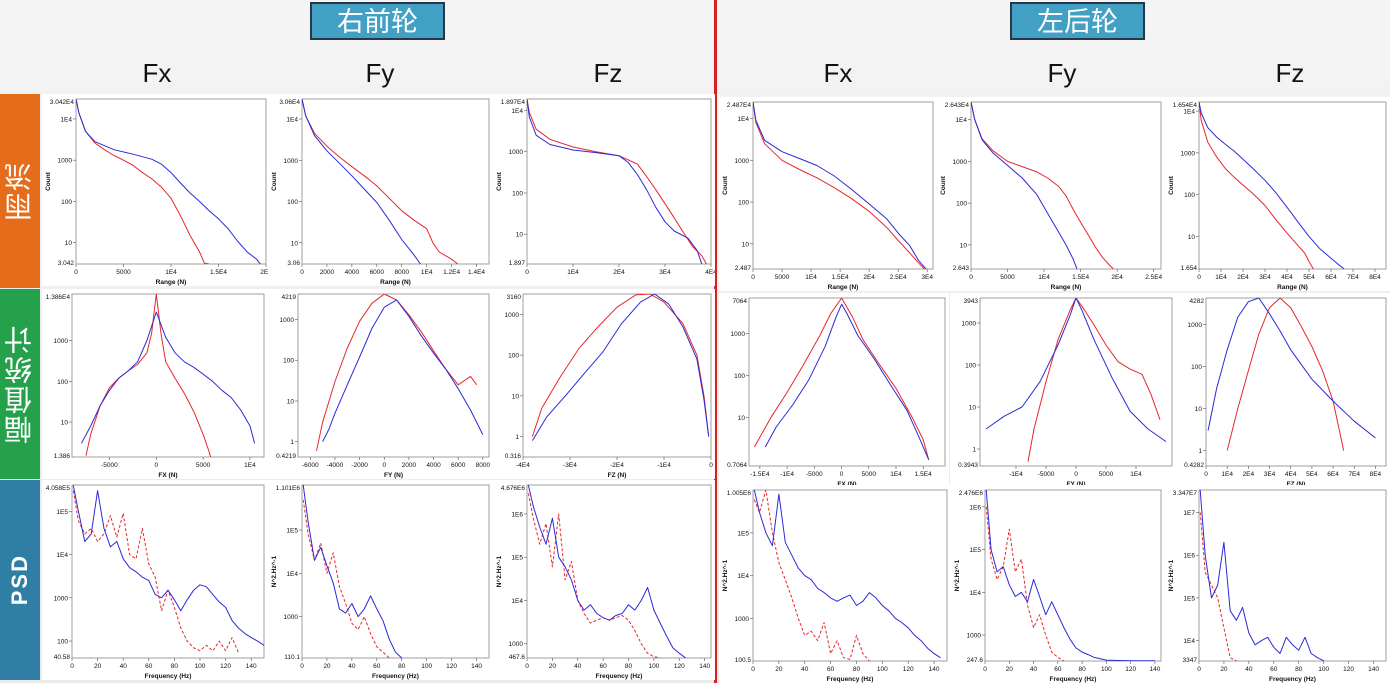  I want to click on x-tick-label: 4000, so click(352, 272).